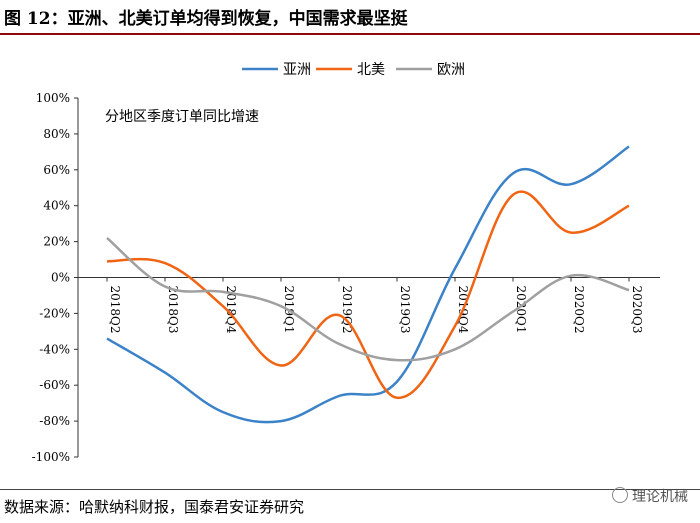 The width and height of the screenshot is (700, 523). What do you see at coordinates (56, 206) in the screenshot?
I see `y-tick-label: 40%` at bounding box center [56, 206].